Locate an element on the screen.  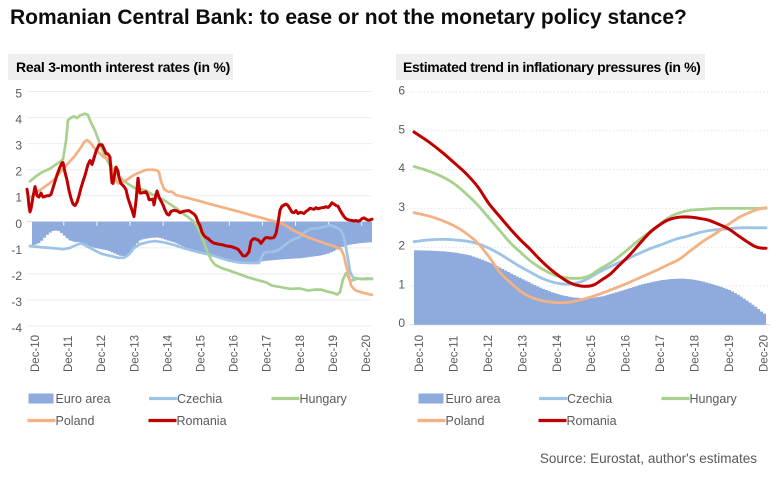
svg-text: 6 is located at coordinates (401, 91).